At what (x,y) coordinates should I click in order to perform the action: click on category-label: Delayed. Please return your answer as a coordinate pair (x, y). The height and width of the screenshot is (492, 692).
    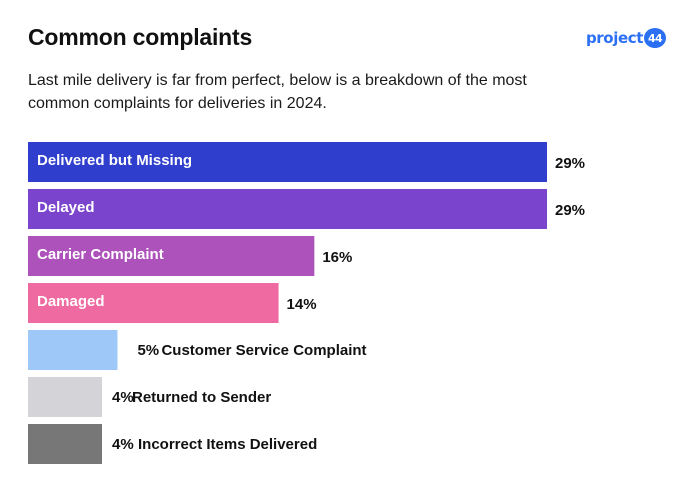
    Looking at the image, I should click on (66, 207).